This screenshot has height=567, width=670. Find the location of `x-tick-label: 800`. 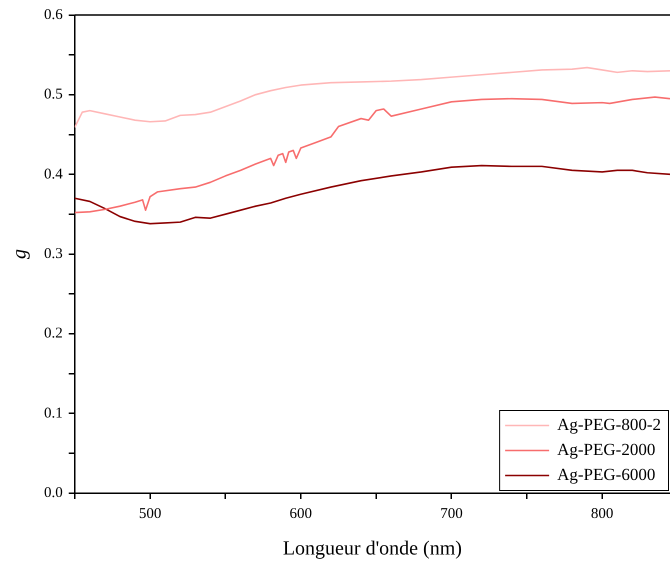

x-tick-label: 800 is located at coordinates (602, 514).